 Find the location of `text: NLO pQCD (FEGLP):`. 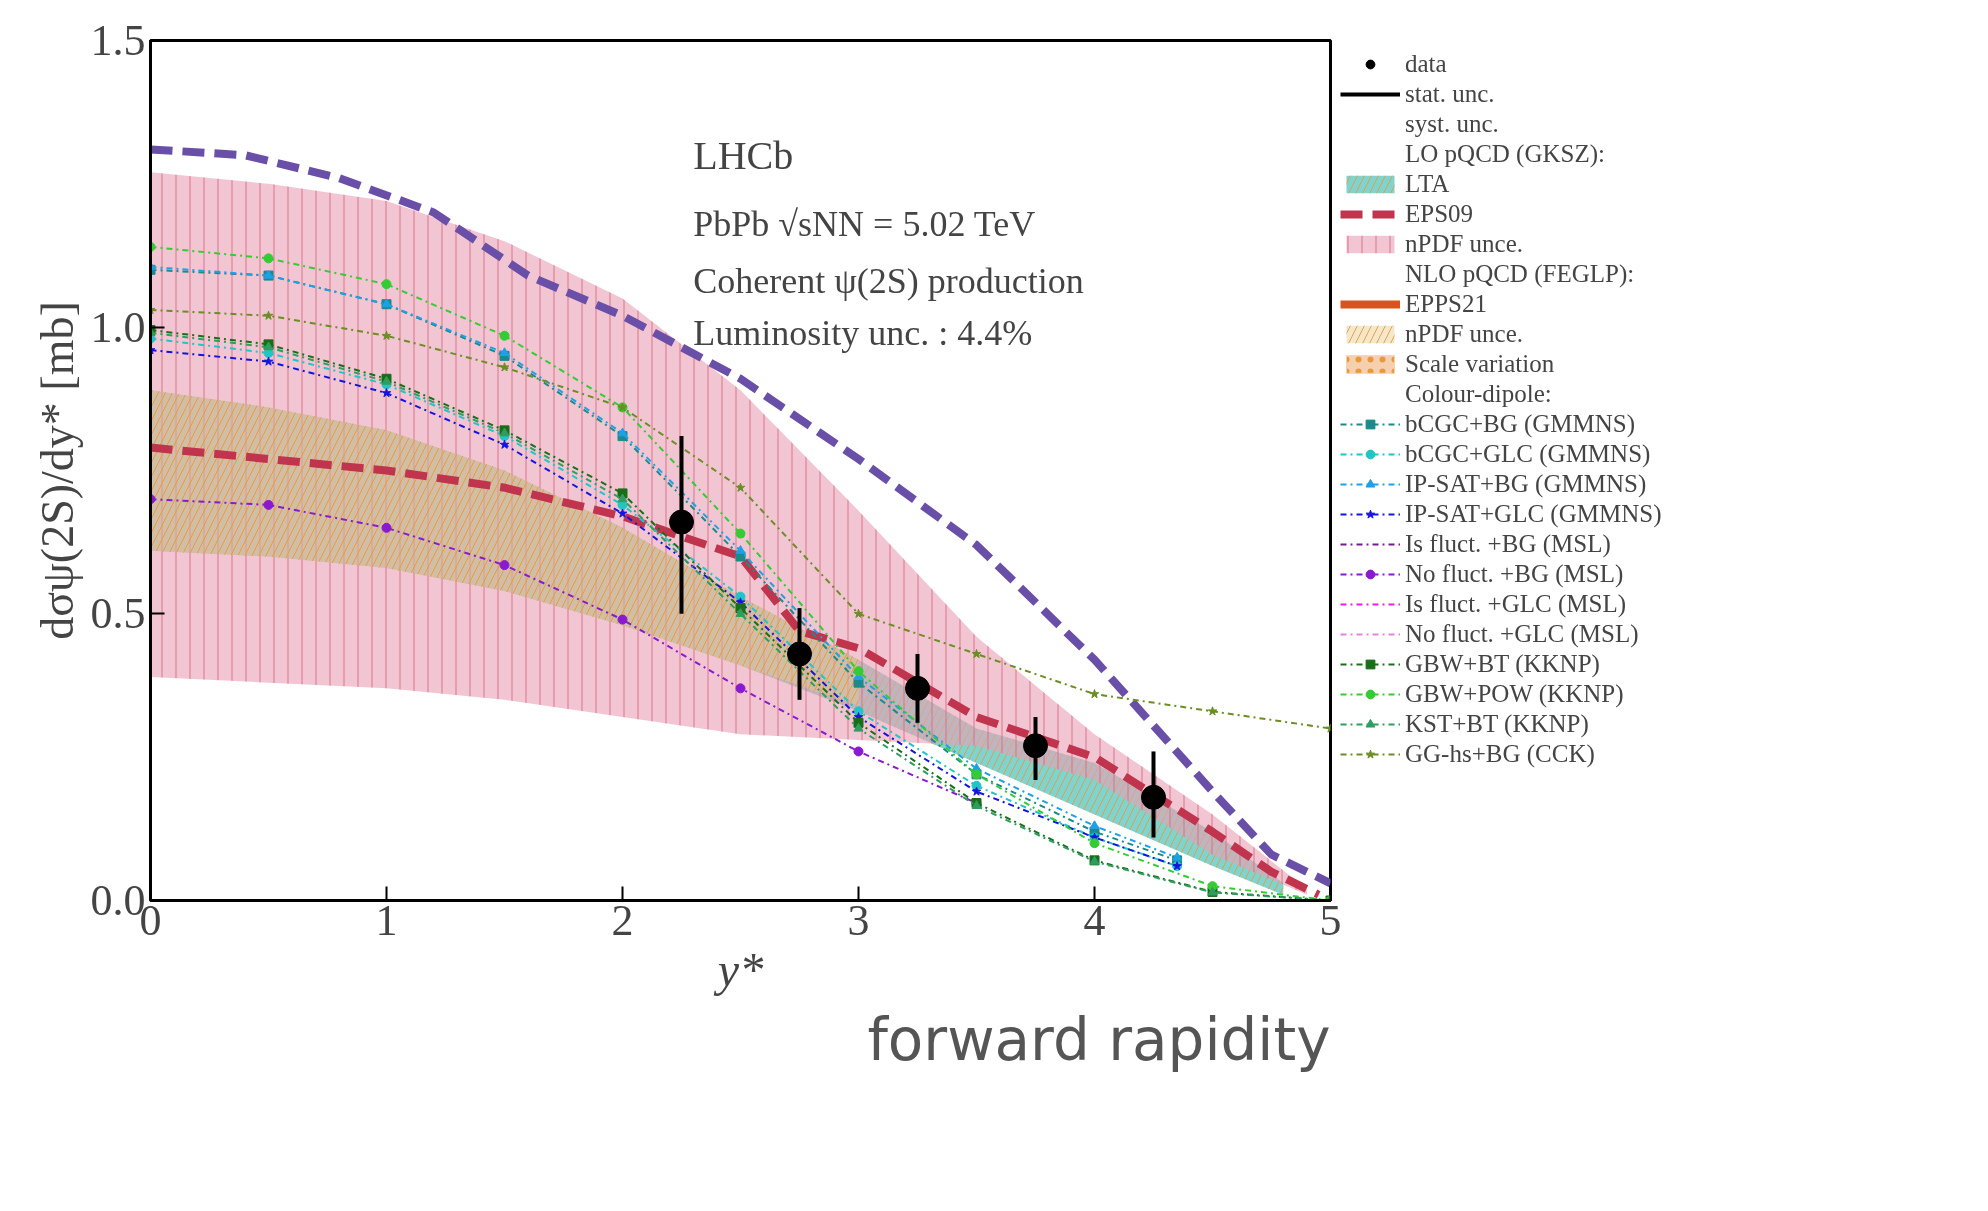

text: NLO pQCD (FEGLP): is located at coordinates (1520, 274).